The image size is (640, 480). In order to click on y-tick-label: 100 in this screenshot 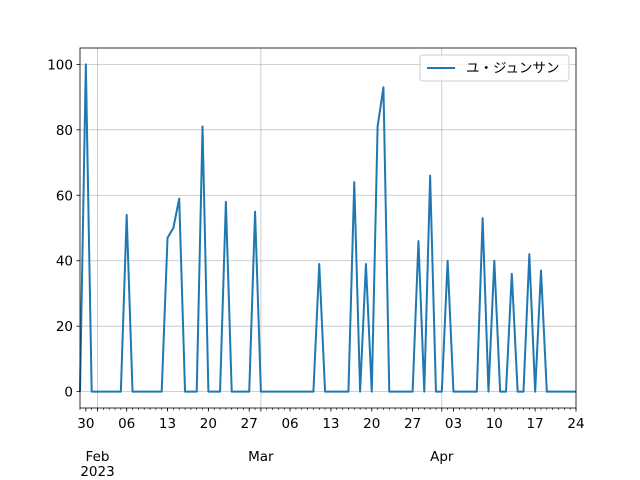, I will do `click(60, 65)`.